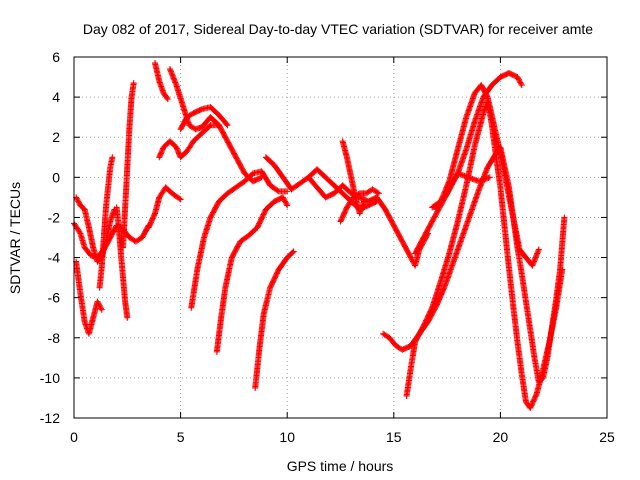 This screenshot has height=480, width=640. Describe the element at coordinates (56, 57) in the screenshot. I see `y-tick-label: 6` at that location.